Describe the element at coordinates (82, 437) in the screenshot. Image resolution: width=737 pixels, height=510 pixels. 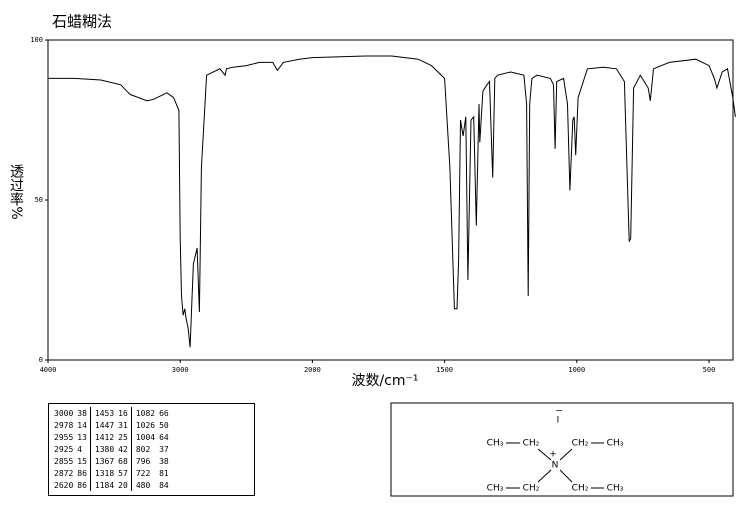
I see `table-cell: 13` at that location.